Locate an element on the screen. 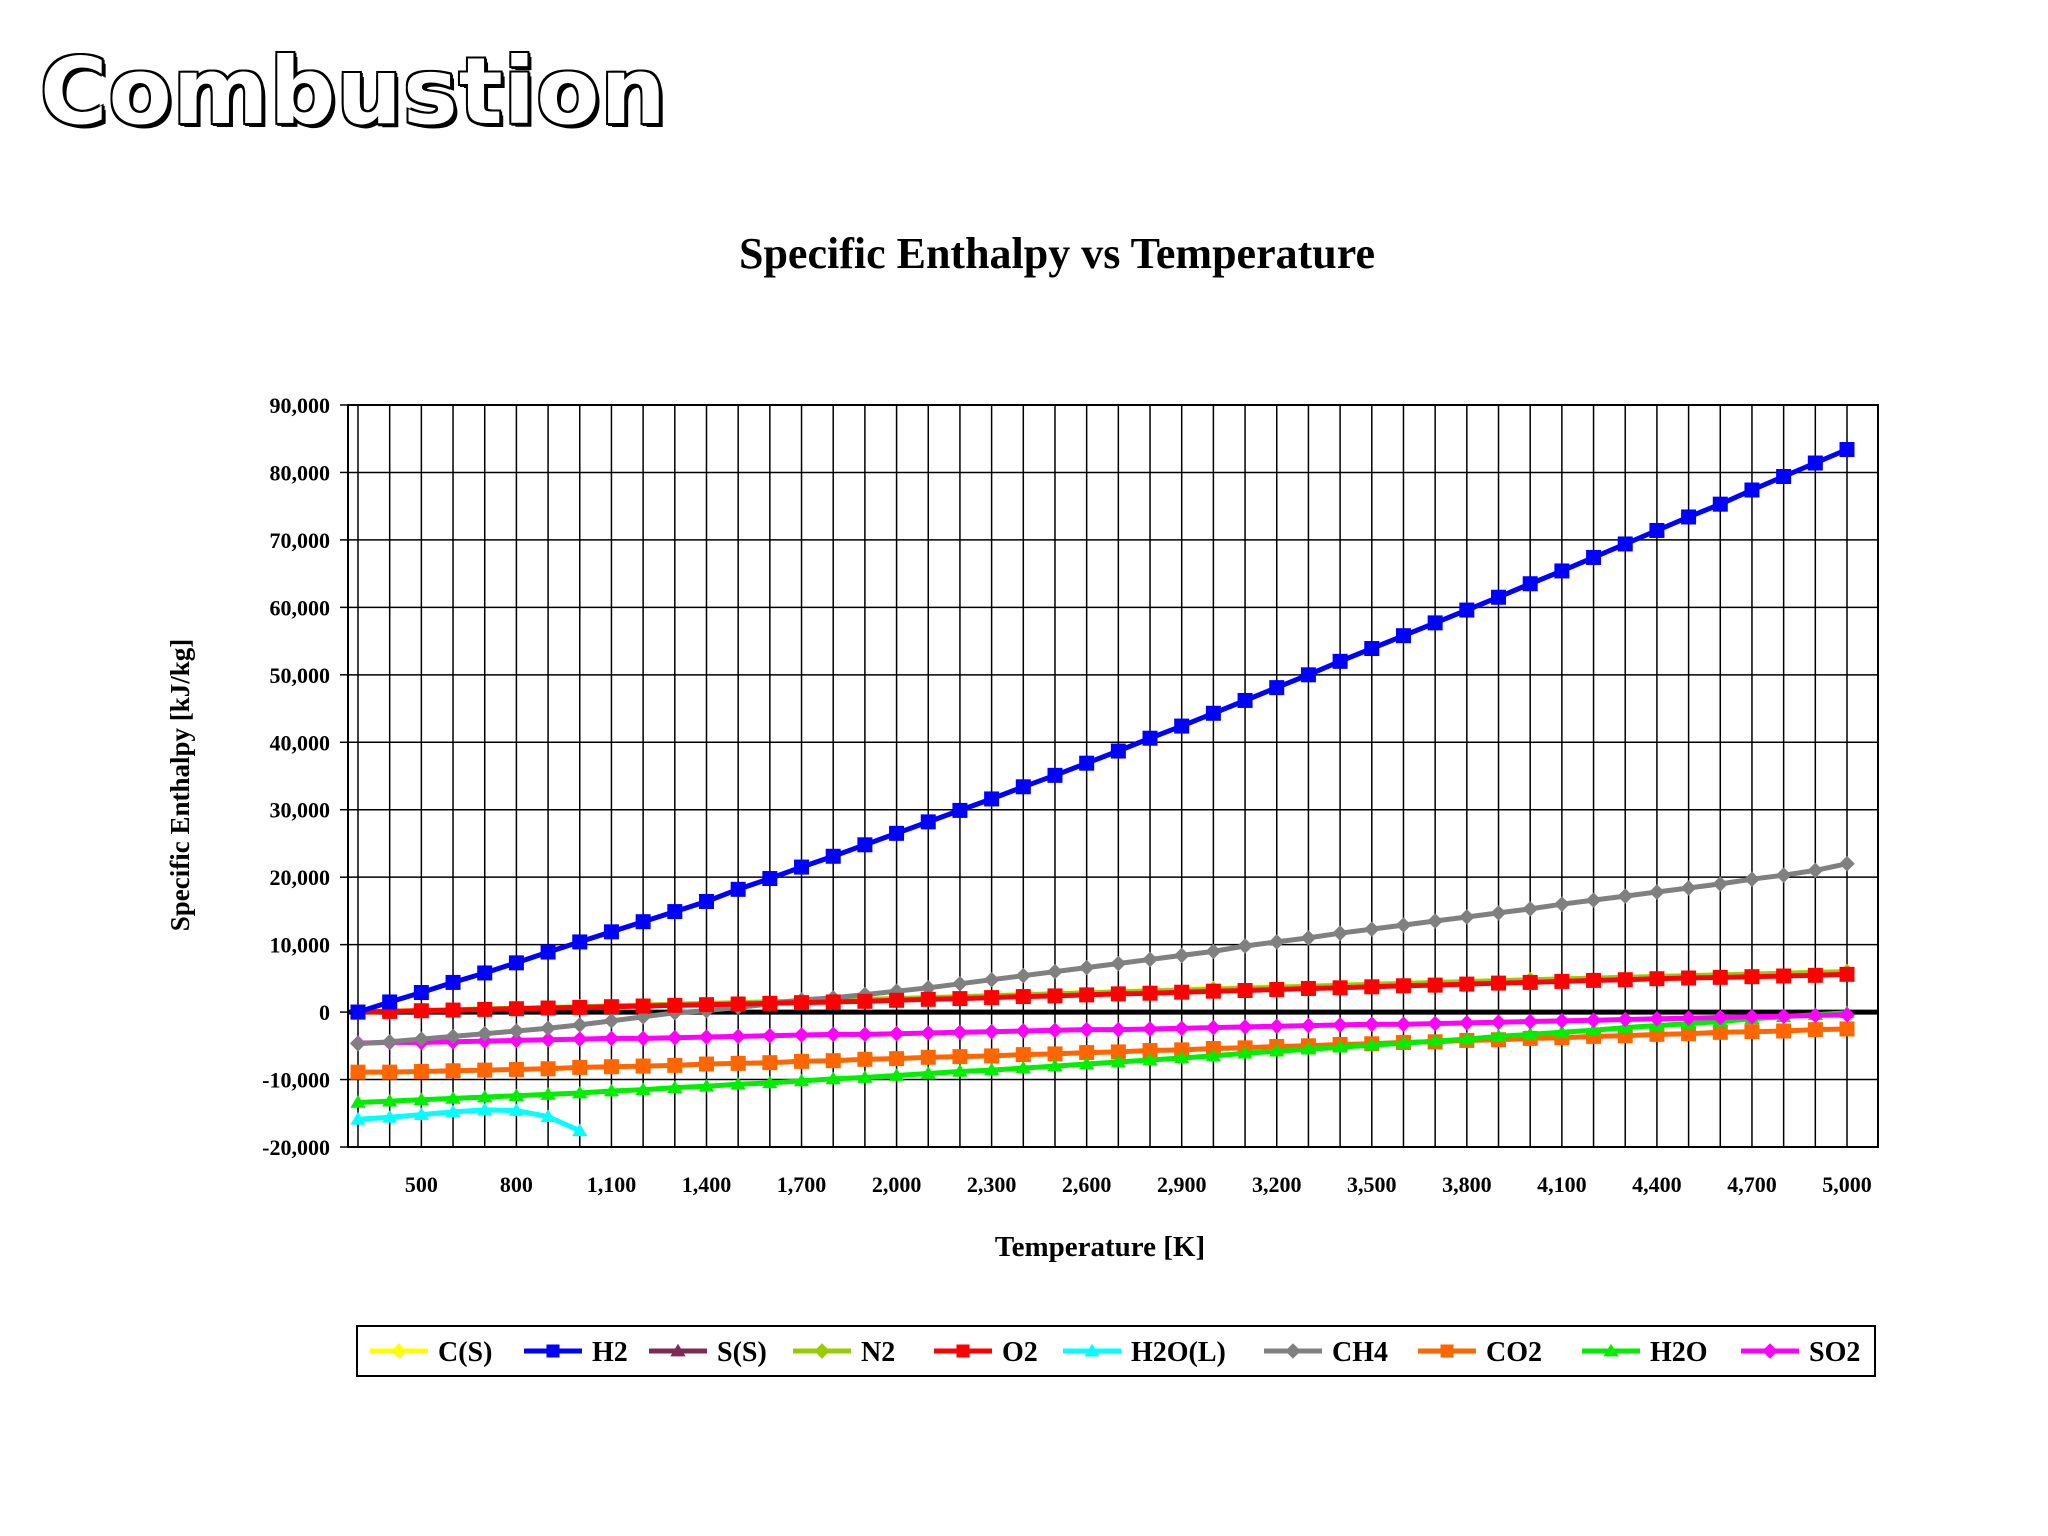  legend-label: H2 is located at coordinates (610, 1352).